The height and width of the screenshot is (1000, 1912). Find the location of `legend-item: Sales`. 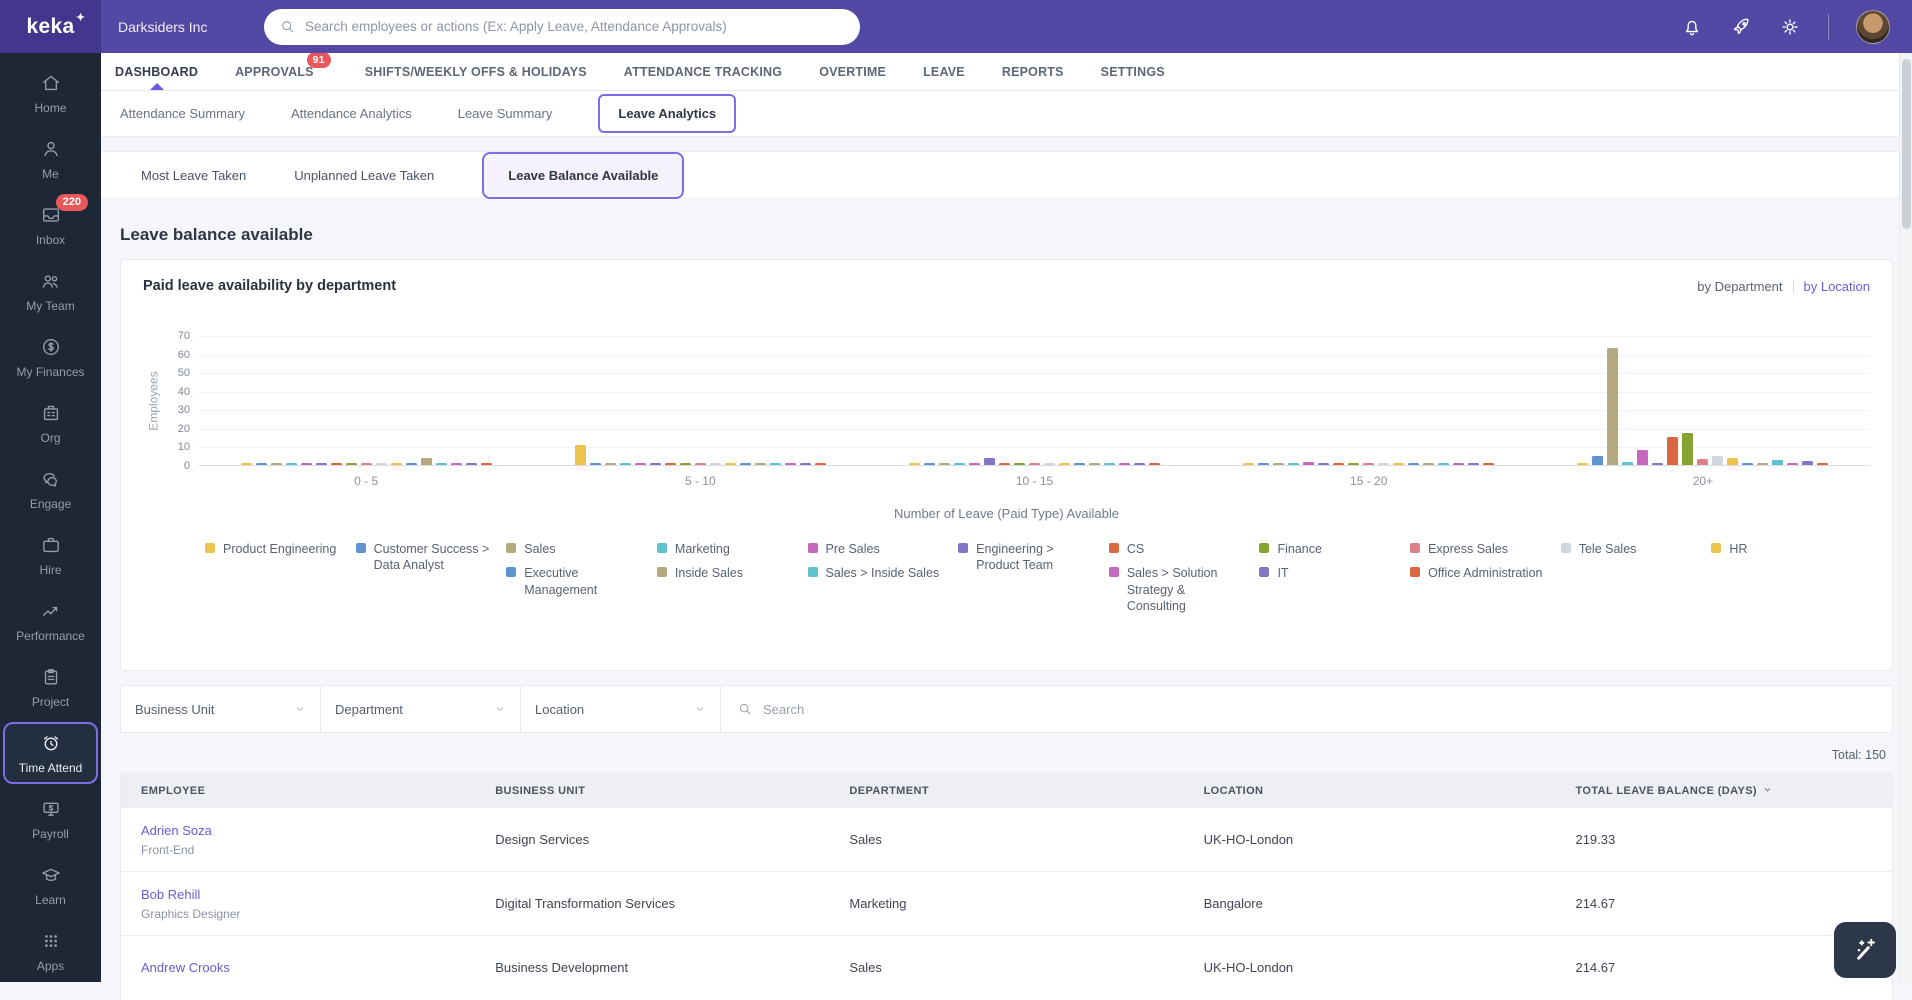

legend-item: Sales is located at coordinates (573, 549).